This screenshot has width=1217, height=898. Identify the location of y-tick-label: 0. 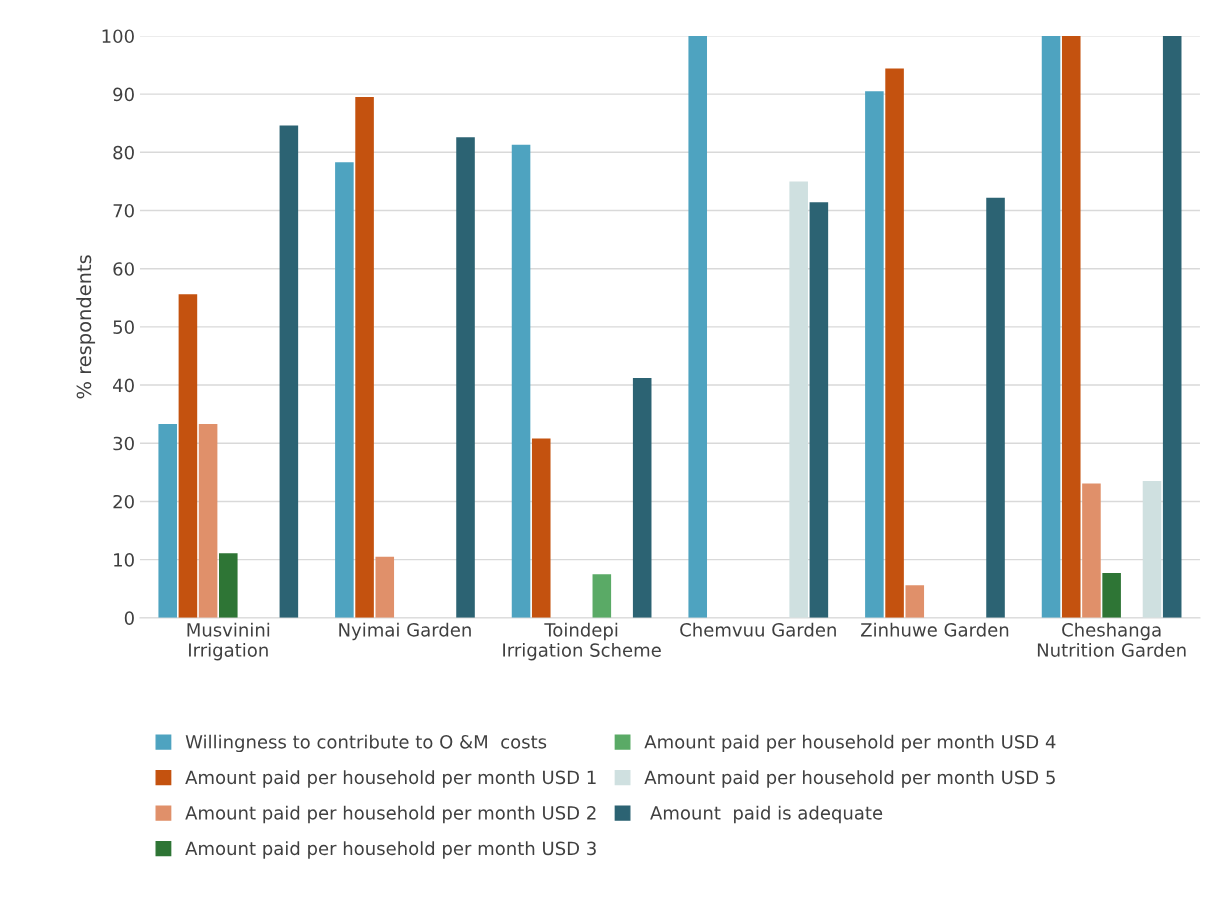
(129, 618).